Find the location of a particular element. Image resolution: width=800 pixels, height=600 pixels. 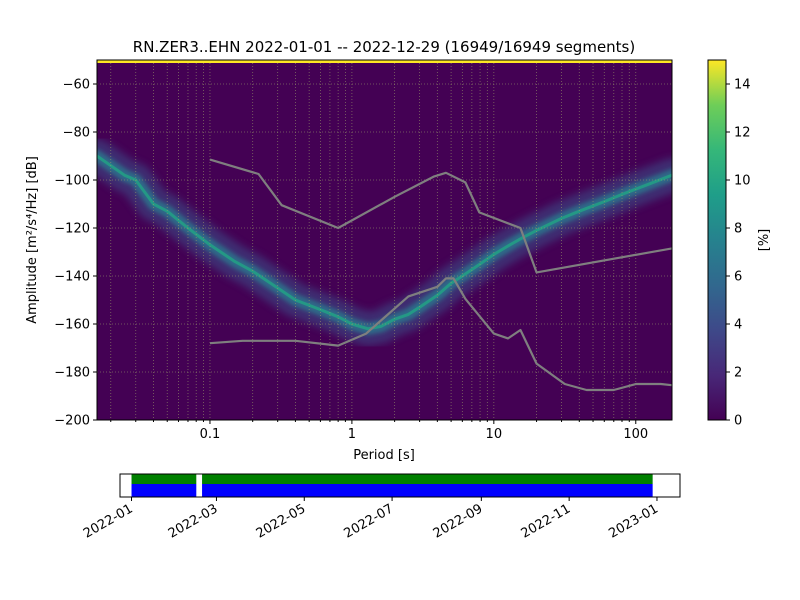

timeline-frame is located at coordinates (400, 485).